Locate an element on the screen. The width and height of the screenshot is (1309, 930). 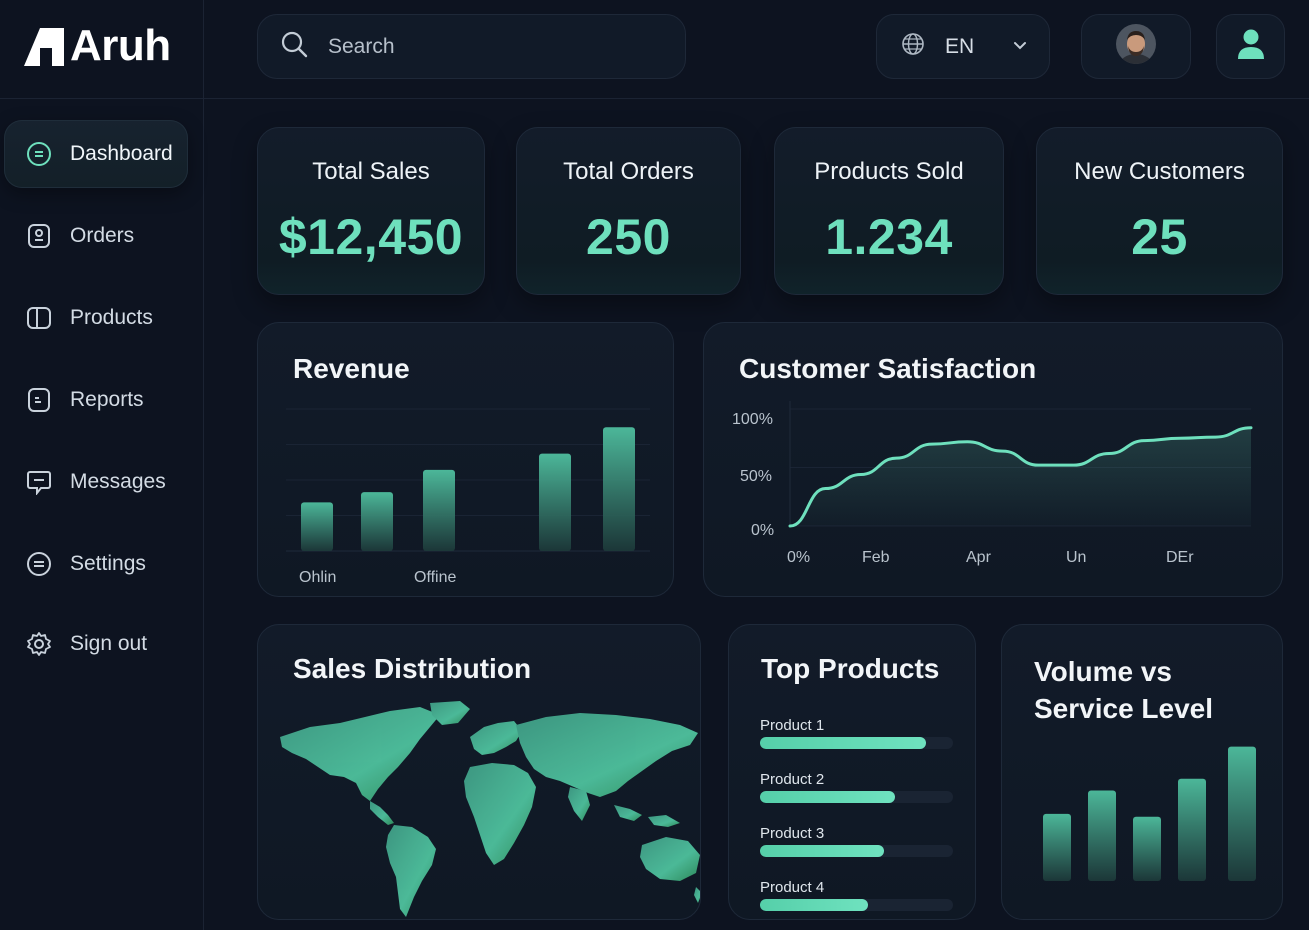
stat-title: Products Sold is located at coordinates (889, 171).